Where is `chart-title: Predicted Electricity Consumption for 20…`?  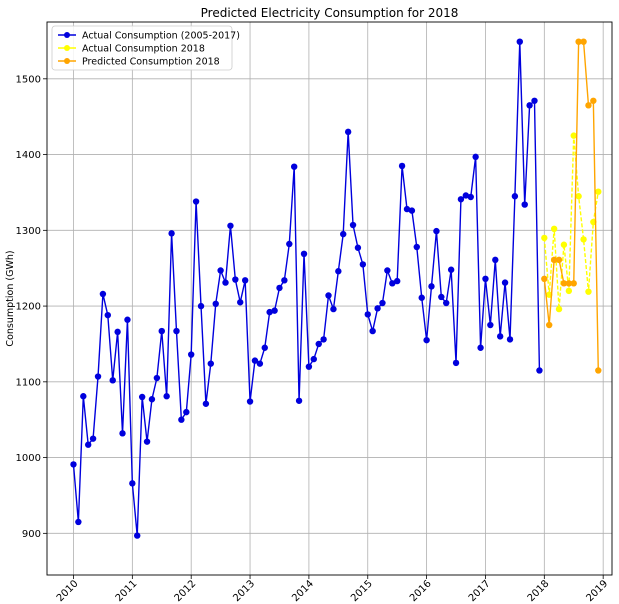 chart-title: Predicted Electricity Consumption for 20… is located at coordinates (330, 13).